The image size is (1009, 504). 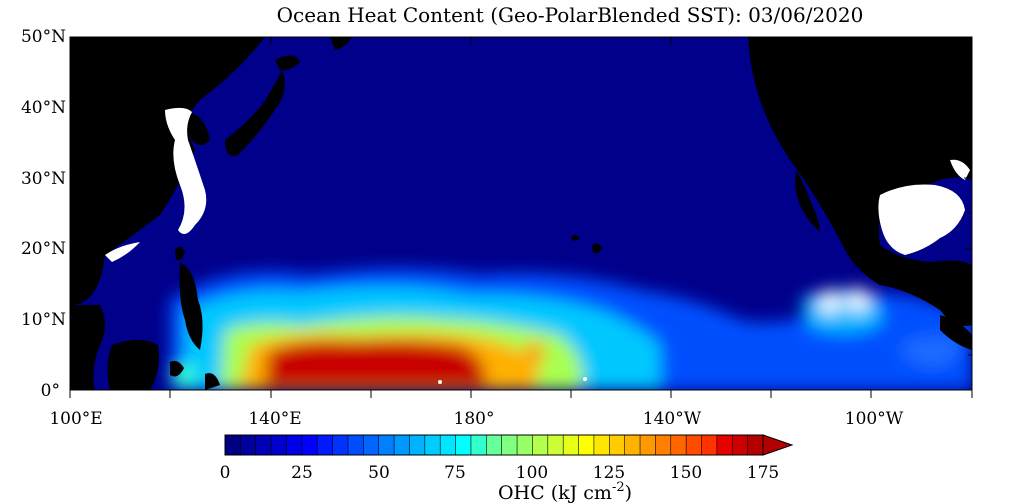 I want to click on colorbar-tick-label: 50, so click(x=379, y=473).